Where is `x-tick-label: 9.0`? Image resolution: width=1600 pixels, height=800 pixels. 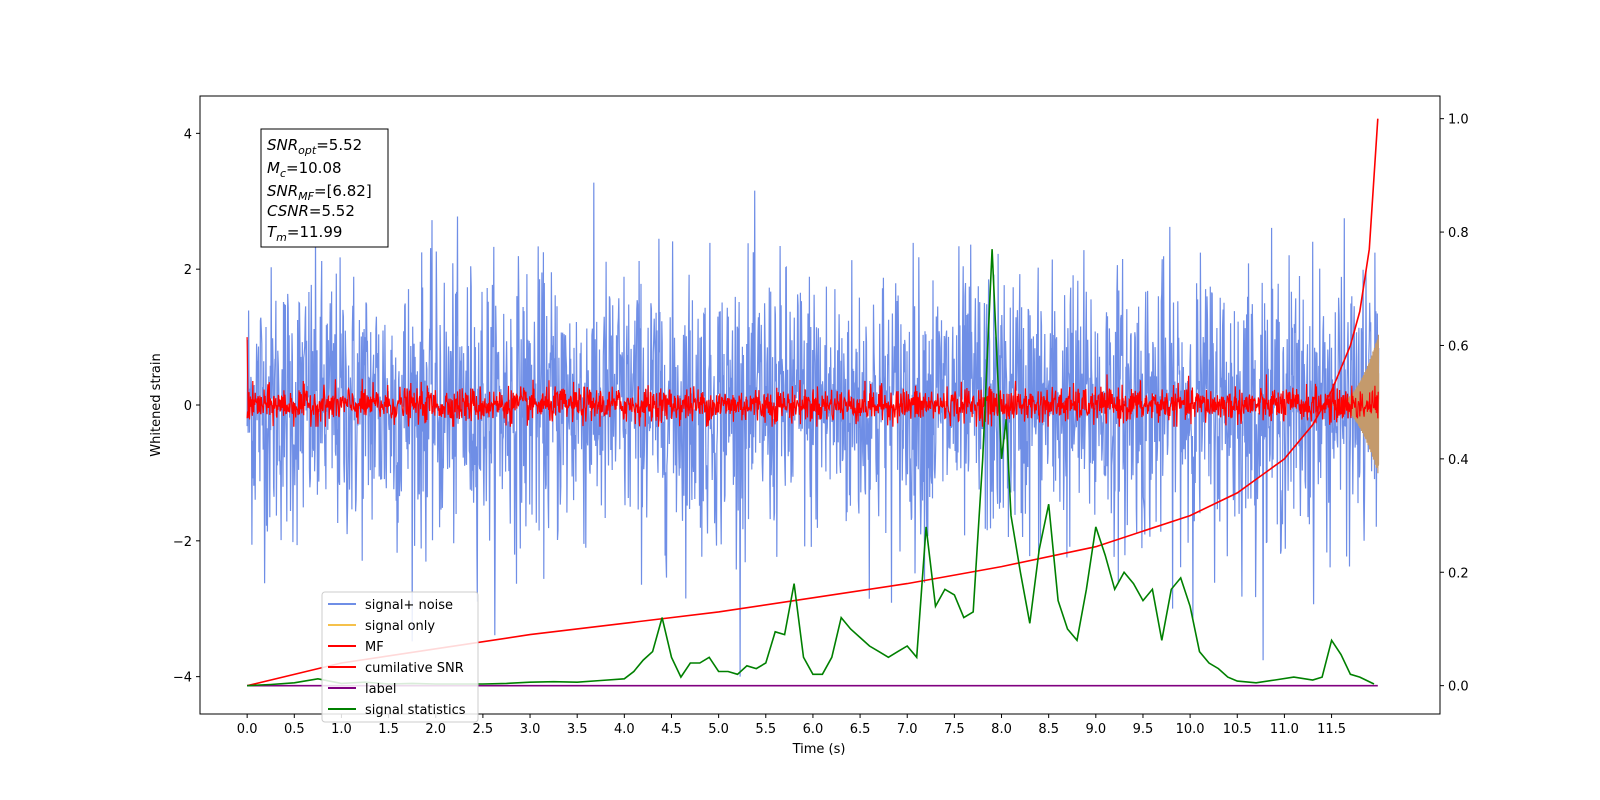
x-tick-label: 9.0 is located at coordinates (1095, 729).